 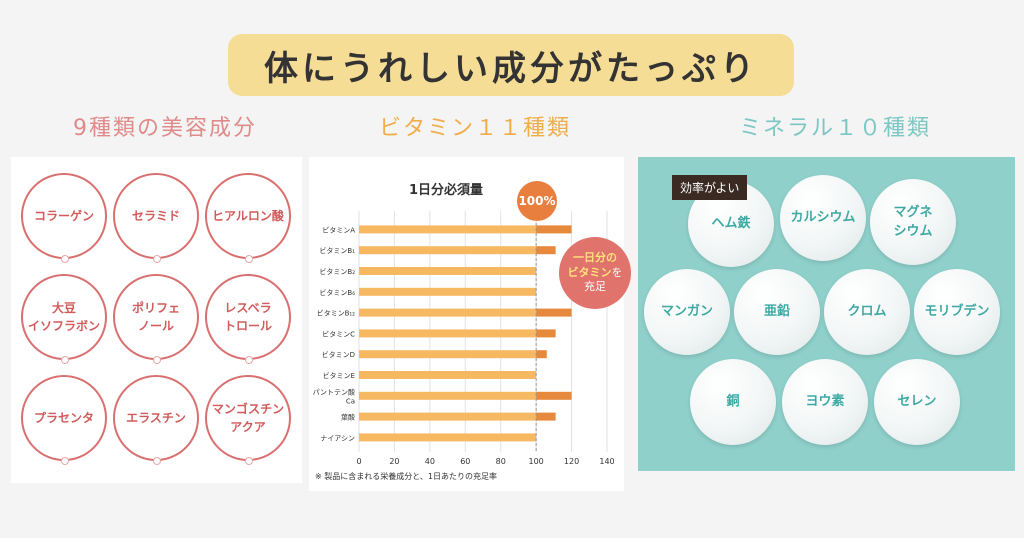 What do you see at coordinates (338, 354) in the screenshot?
I see `category-label: ビタミンD` at bounding box center [338, 354].